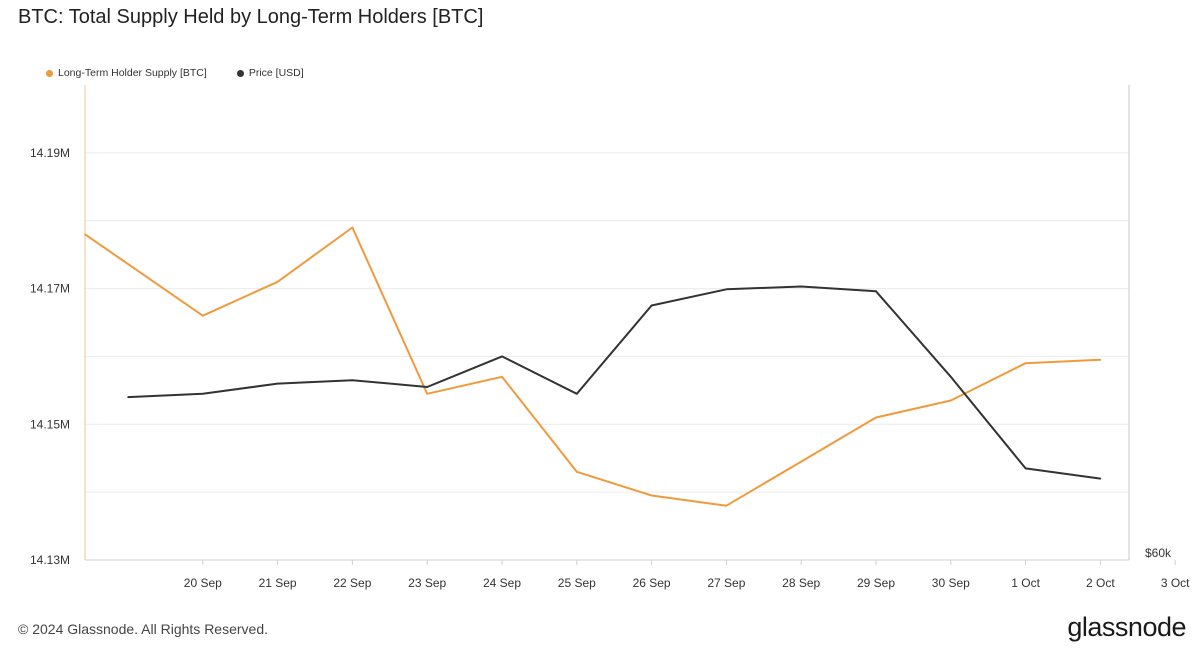  I want to click on x-tick-label: 26 Sep, so click(652, 583).